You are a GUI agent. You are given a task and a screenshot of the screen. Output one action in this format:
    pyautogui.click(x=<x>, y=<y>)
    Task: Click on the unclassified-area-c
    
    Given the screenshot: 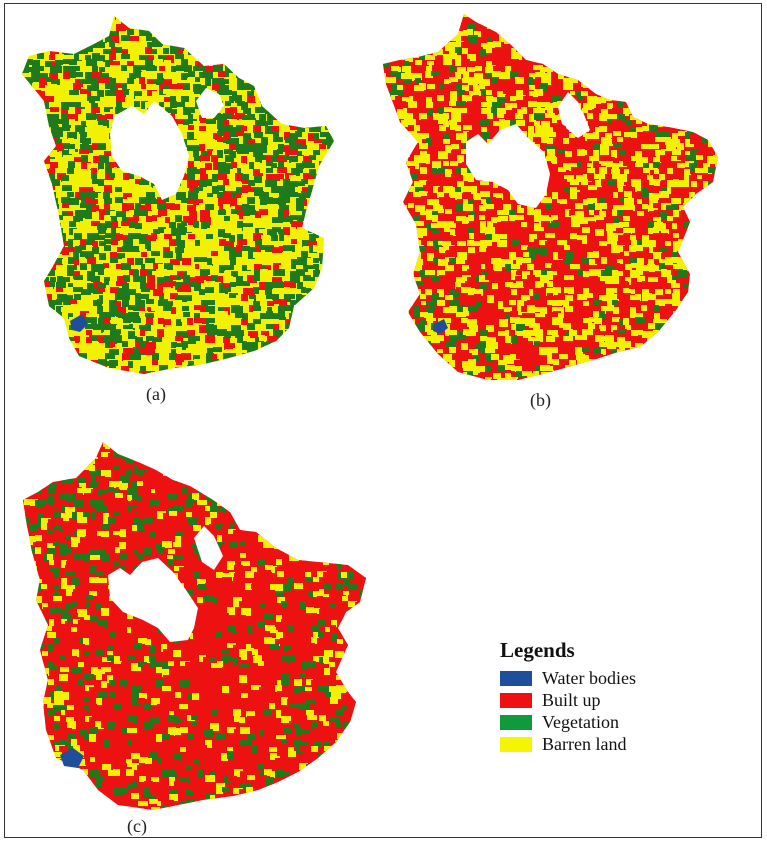 What is the action you would take?
    pyautogui.click(x=165, y=584)
    